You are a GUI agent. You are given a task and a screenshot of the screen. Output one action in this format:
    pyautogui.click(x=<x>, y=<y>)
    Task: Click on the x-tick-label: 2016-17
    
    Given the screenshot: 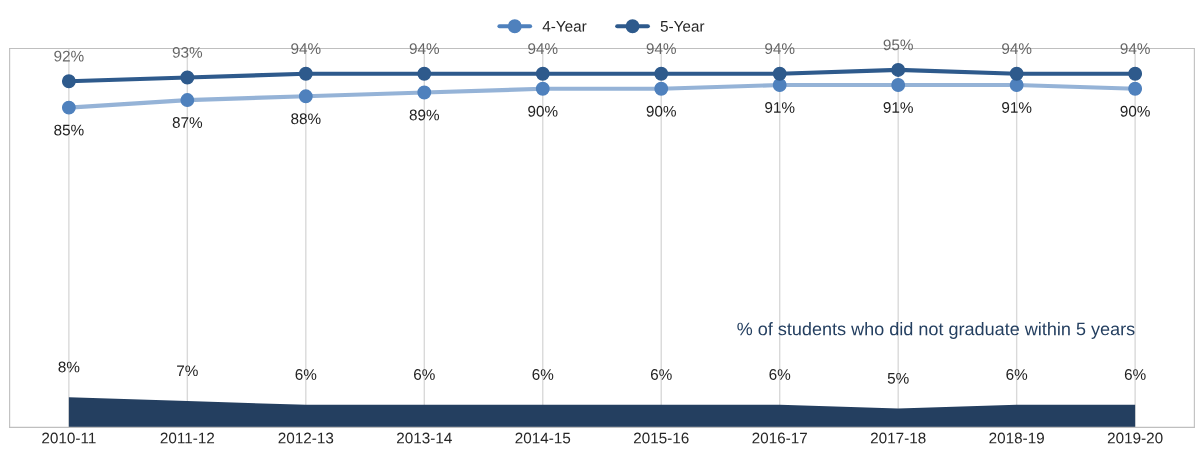 What is the action you would take?
    pyautogui.click(x=779, y=438)
    